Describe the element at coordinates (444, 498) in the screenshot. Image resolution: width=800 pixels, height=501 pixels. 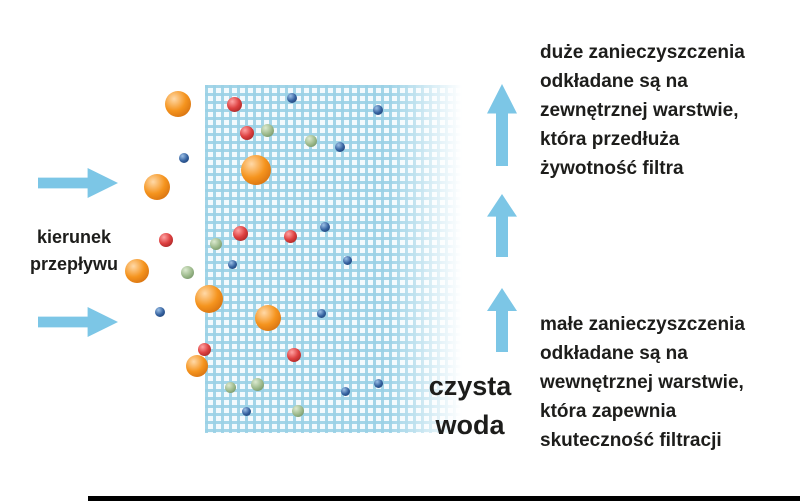
I see `bottom-border` at that location.